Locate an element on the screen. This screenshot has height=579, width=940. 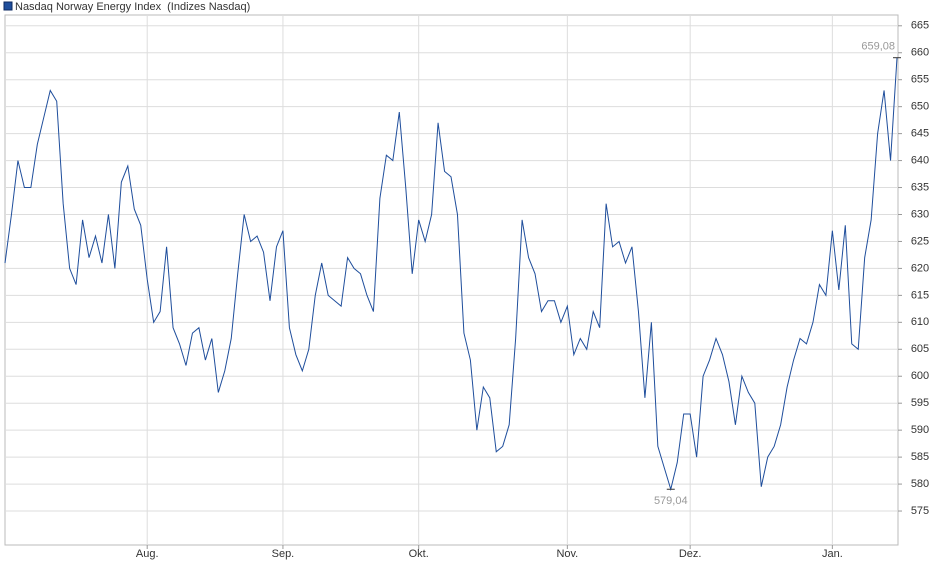
y-tick-label: 575 is located at coordinates (920, 511).